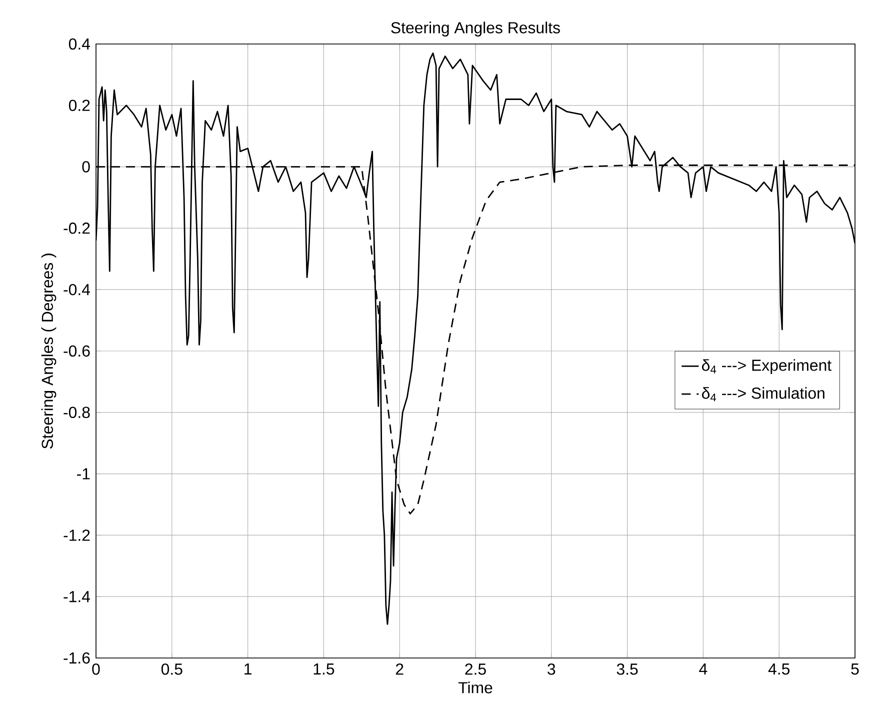  What do you see at coordinates (83, 474) in the screenshot?
I see `y-tick-label: -1` at bounding box center [83, 474].